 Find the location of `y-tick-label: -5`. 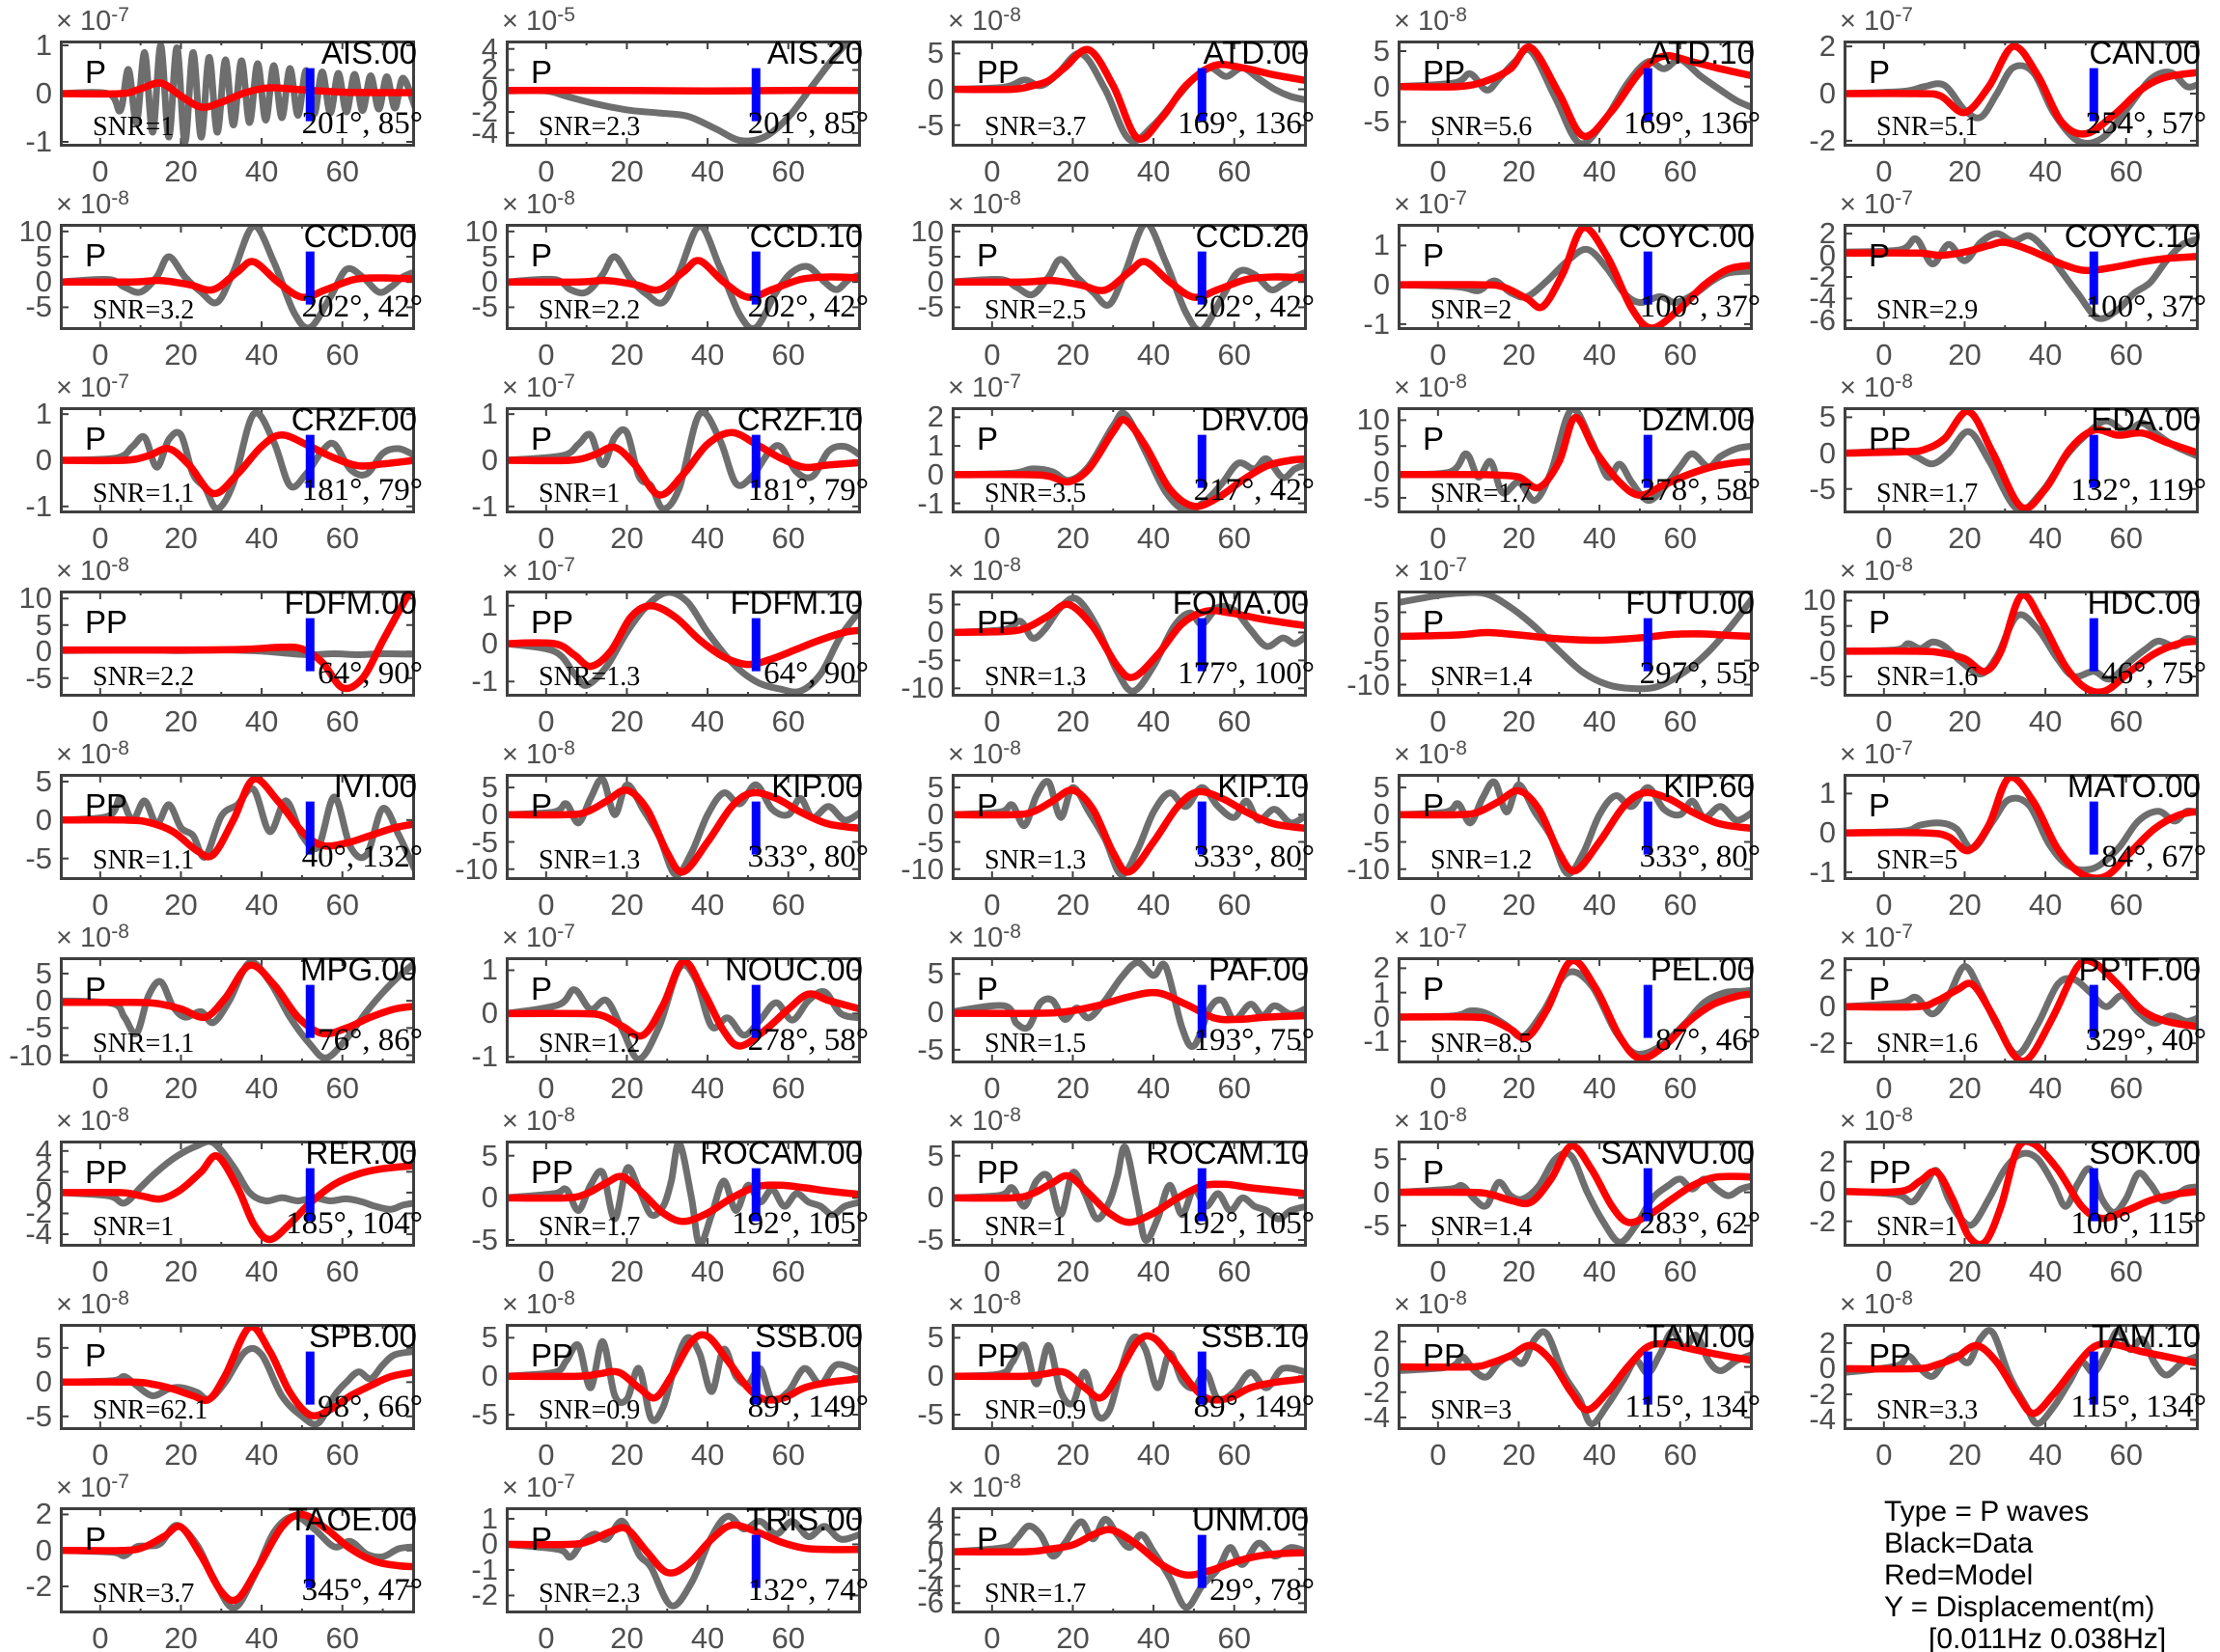

y-tick-label: -5 is located at coordinates (38, 857).